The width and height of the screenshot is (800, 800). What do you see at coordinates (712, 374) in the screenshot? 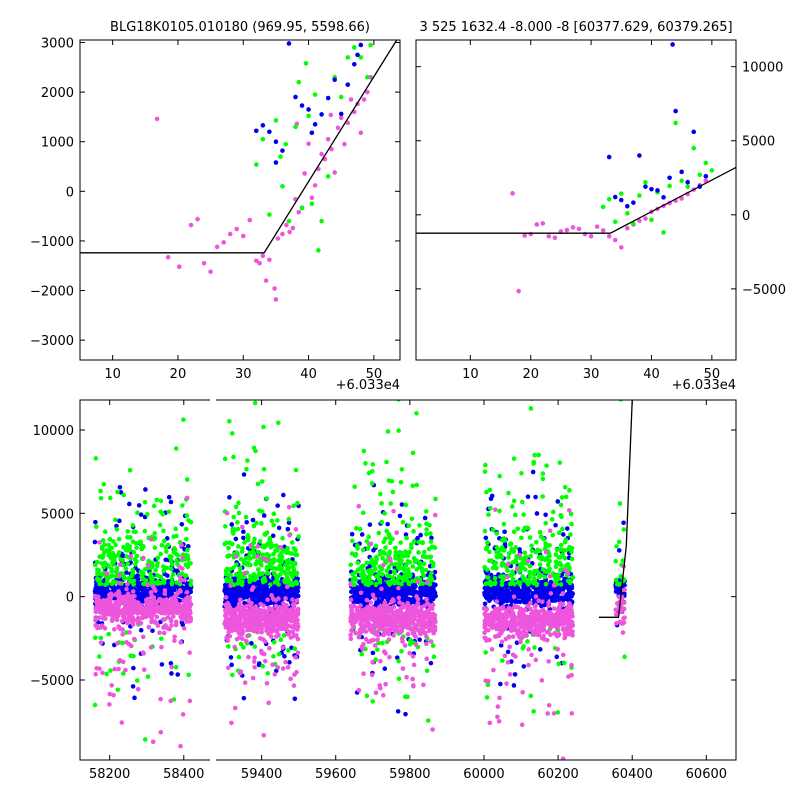
I see `x-tick-label: 50` at bounding box center [712, 374].